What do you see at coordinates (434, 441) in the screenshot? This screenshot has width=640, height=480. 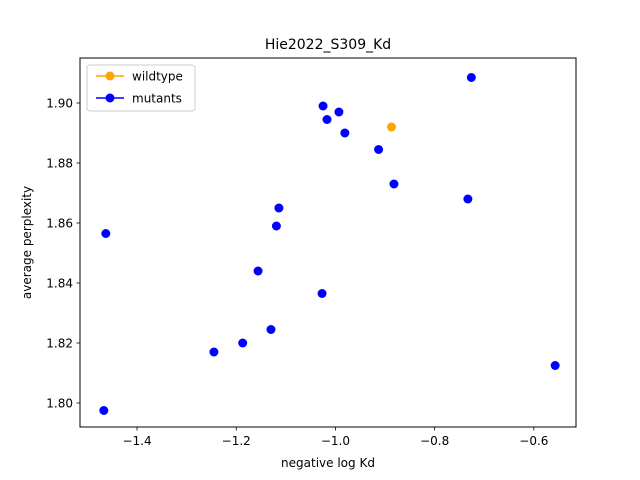 I see `x-tick-label: −0.8` at bounding box center [434, 441].